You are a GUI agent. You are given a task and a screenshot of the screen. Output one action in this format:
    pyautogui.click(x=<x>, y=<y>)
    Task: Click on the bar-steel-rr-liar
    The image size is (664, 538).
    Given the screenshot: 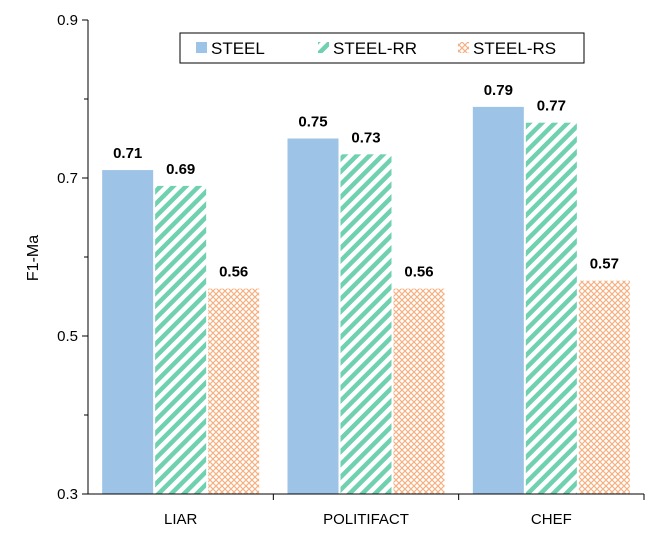 What is the action you would take?
    pyautogui.click(x=181, y=339)
    